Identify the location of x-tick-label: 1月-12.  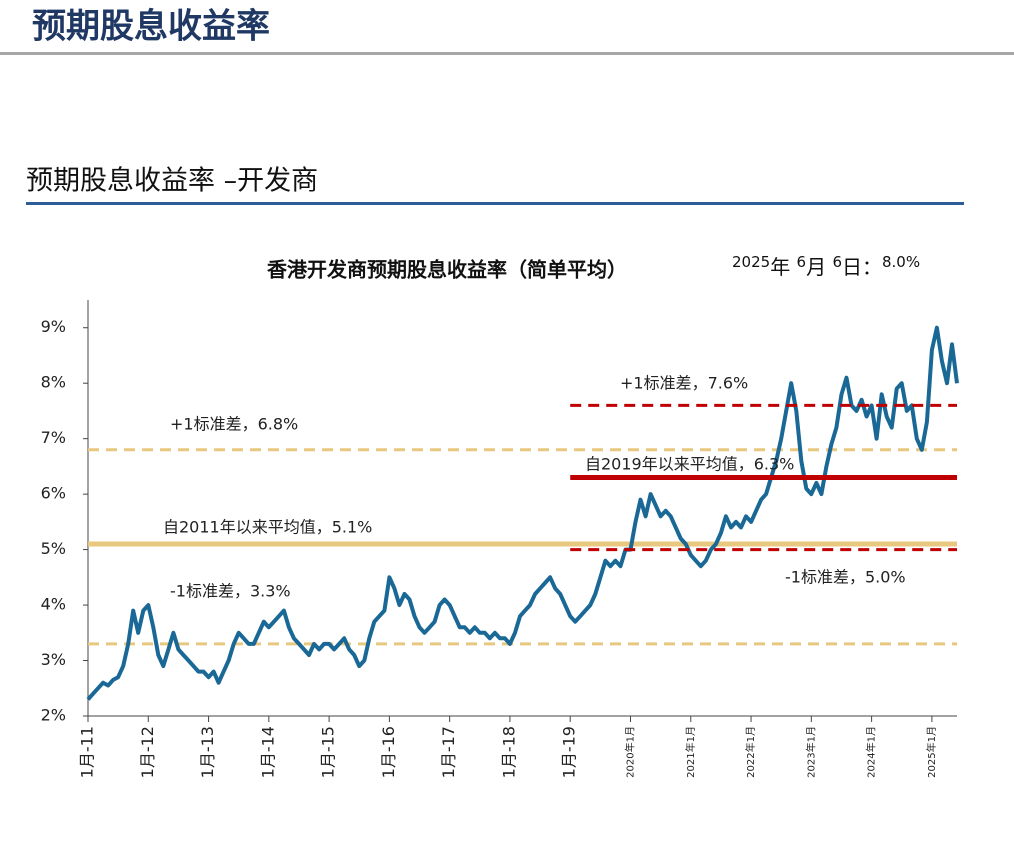
(147, 752).